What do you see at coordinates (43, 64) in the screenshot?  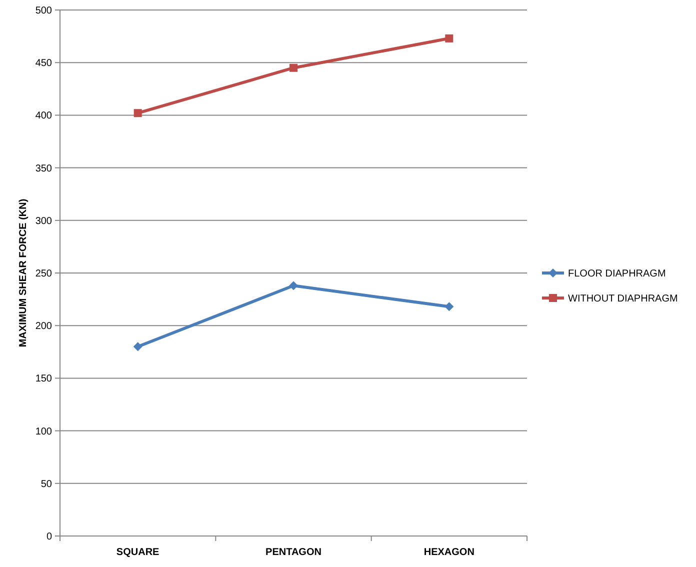 I see `y-tick-label: 450` at bounding box center [43, 64].